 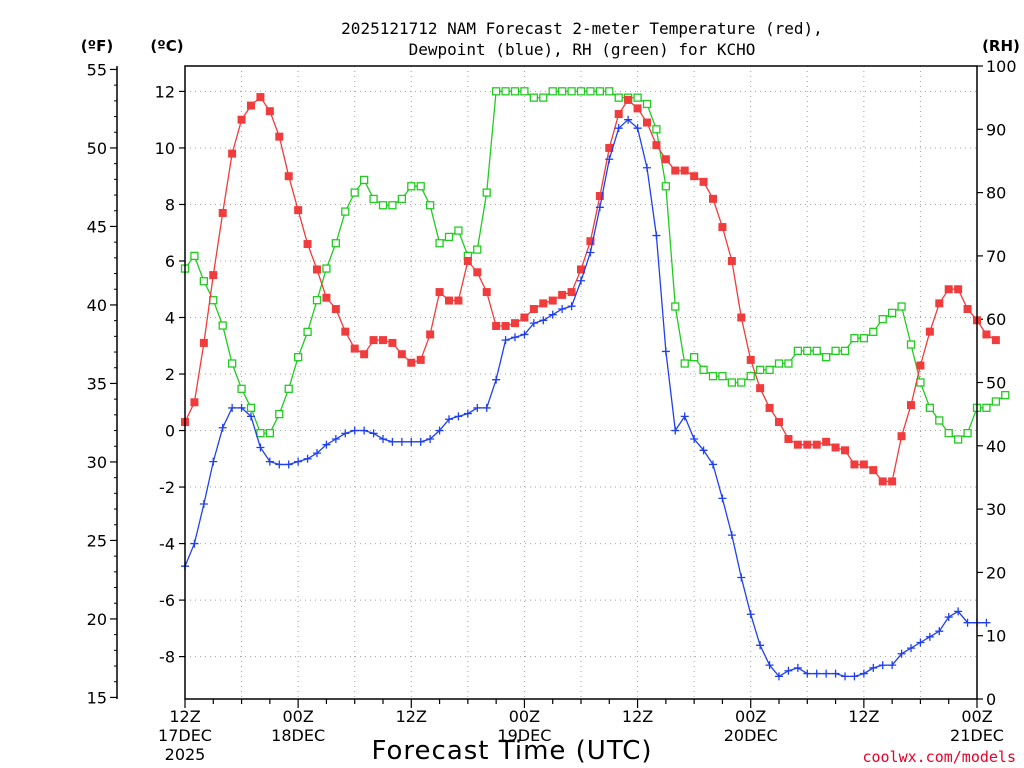 What do you see at coordinates (185, 754) in the screenshot?
I see `x-tick-label: 2025` at bounding box center [185, 754].